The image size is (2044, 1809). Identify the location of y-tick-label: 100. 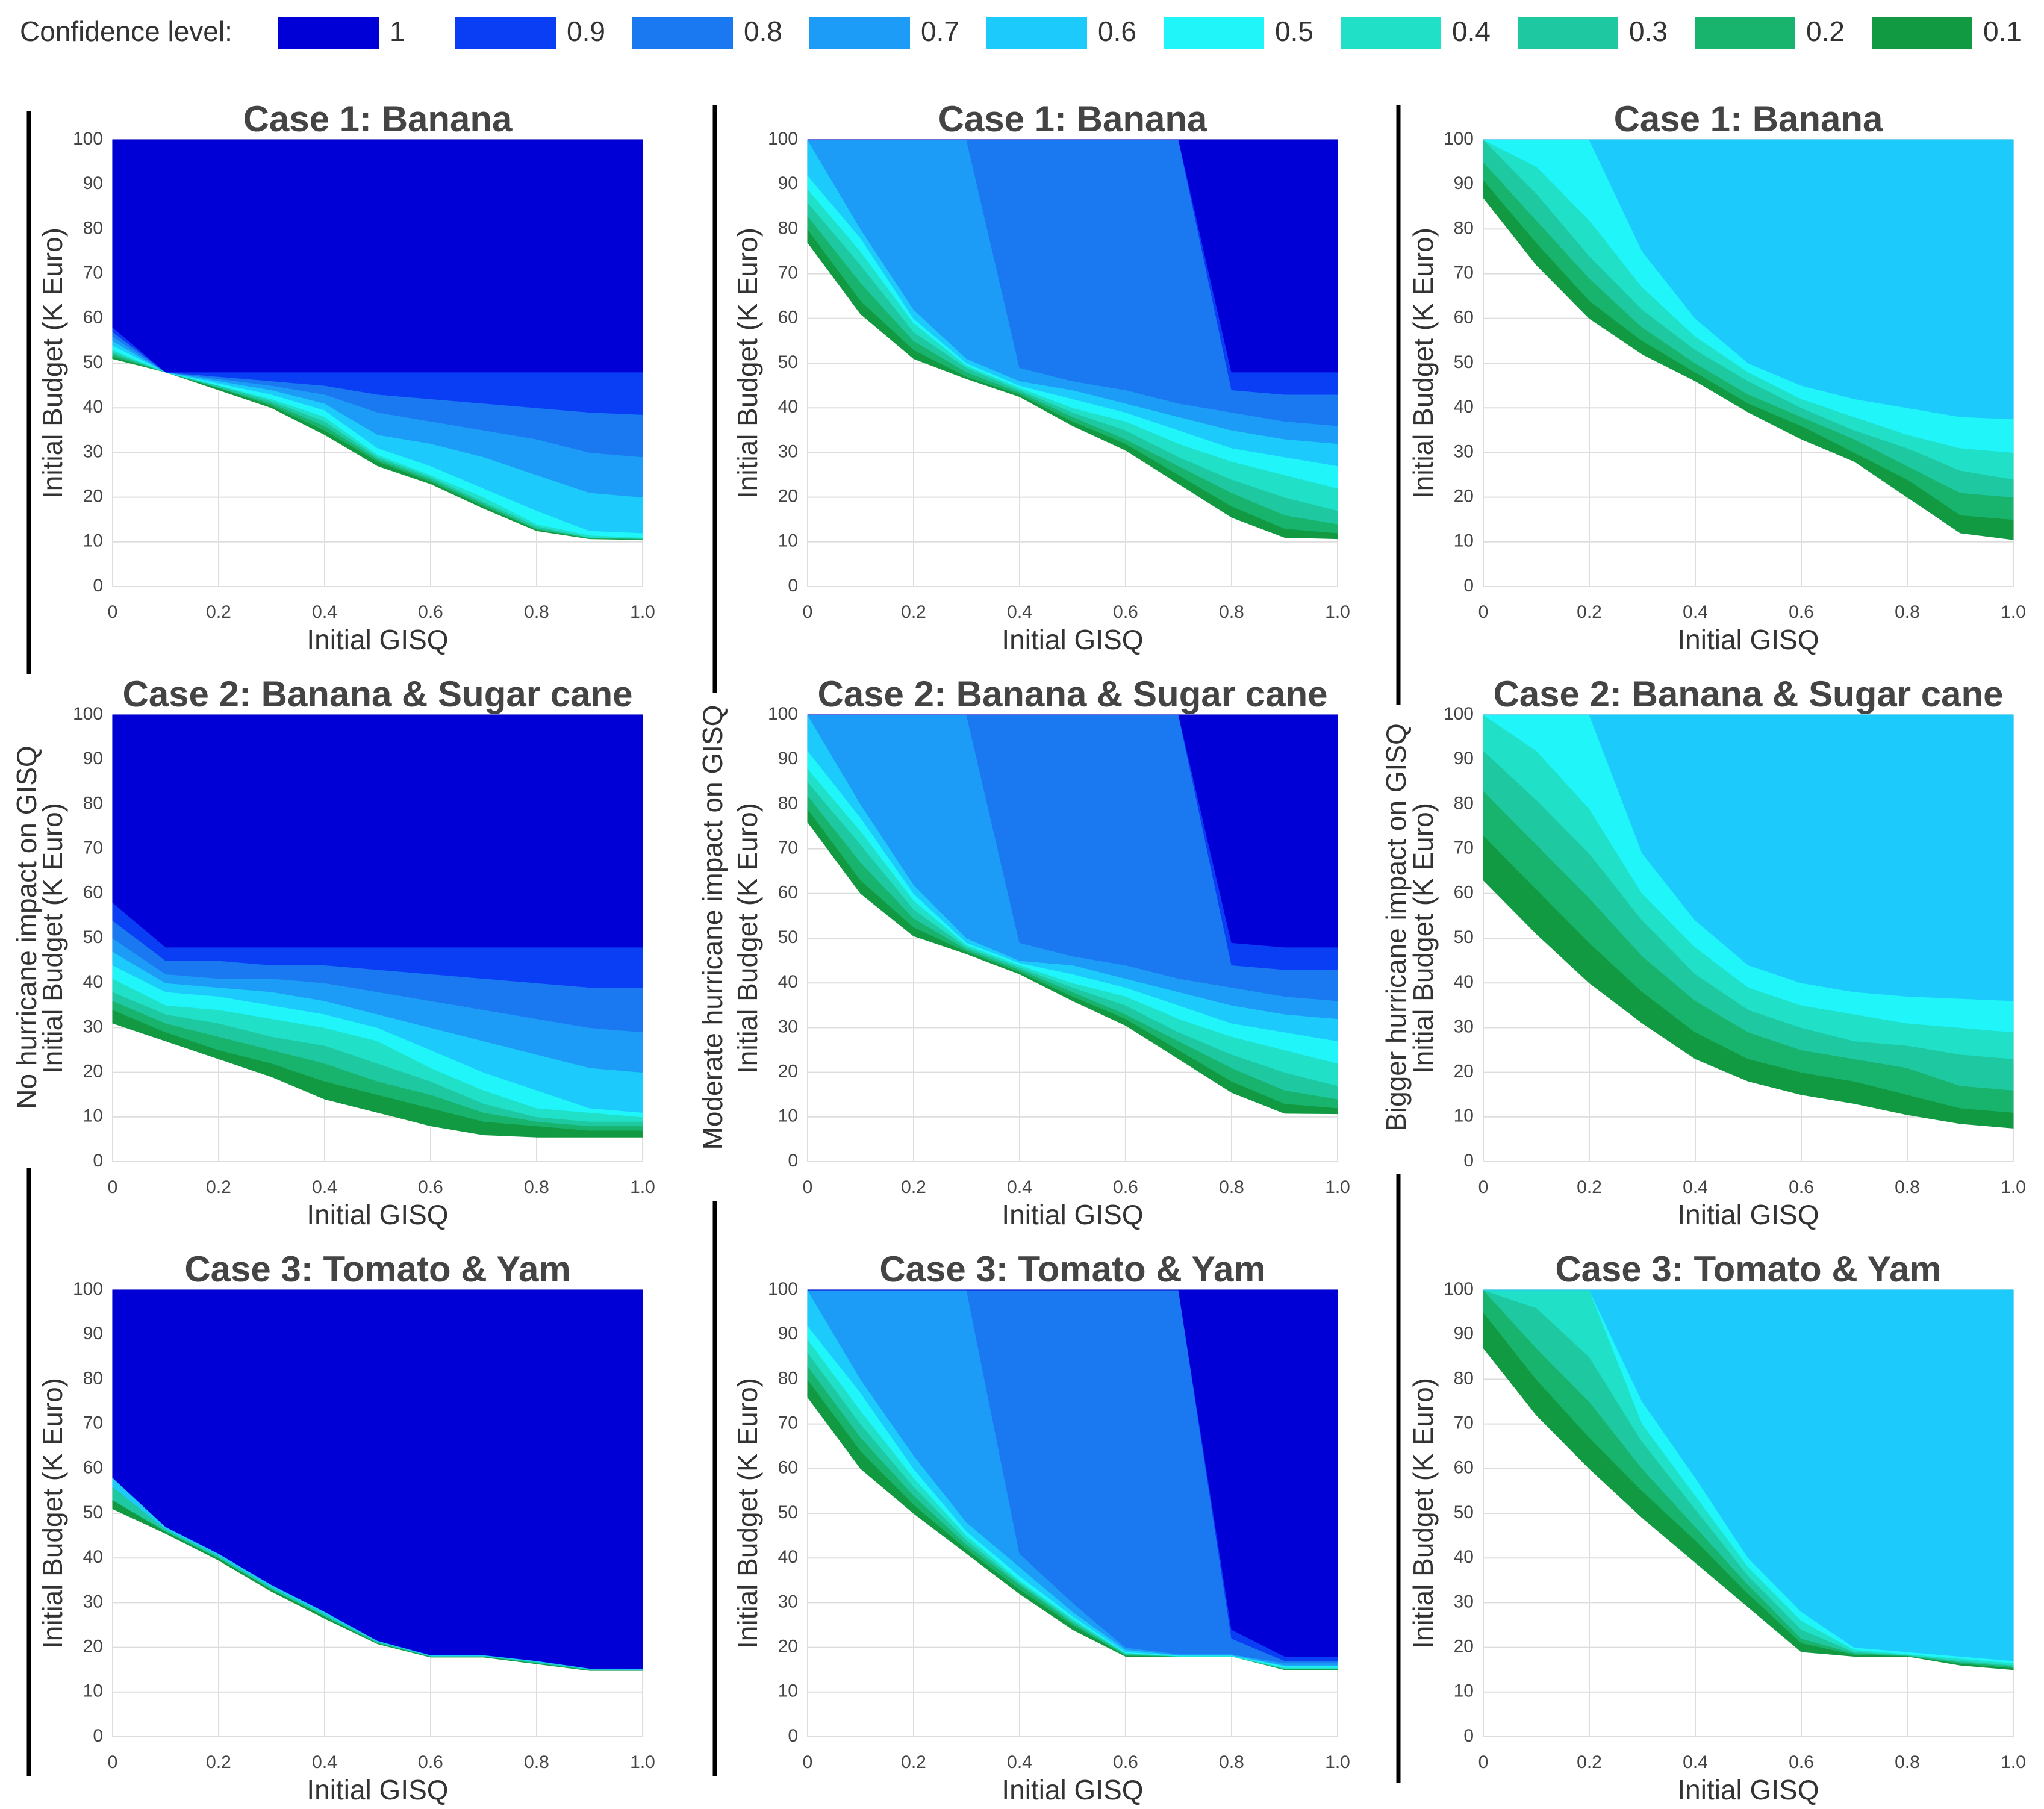
(1459, 714).